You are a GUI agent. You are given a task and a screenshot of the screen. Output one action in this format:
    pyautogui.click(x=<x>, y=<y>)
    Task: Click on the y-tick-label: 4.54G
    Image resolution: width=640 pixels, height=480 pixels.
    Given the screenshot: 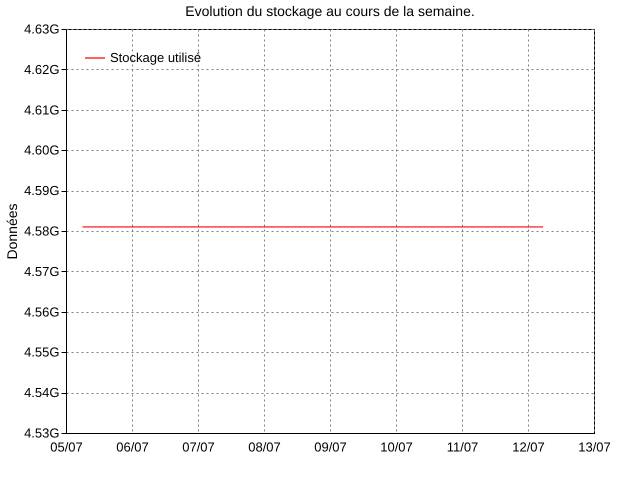 What is the action you would take?
    pyautogui.click(x=42, y=392)
    